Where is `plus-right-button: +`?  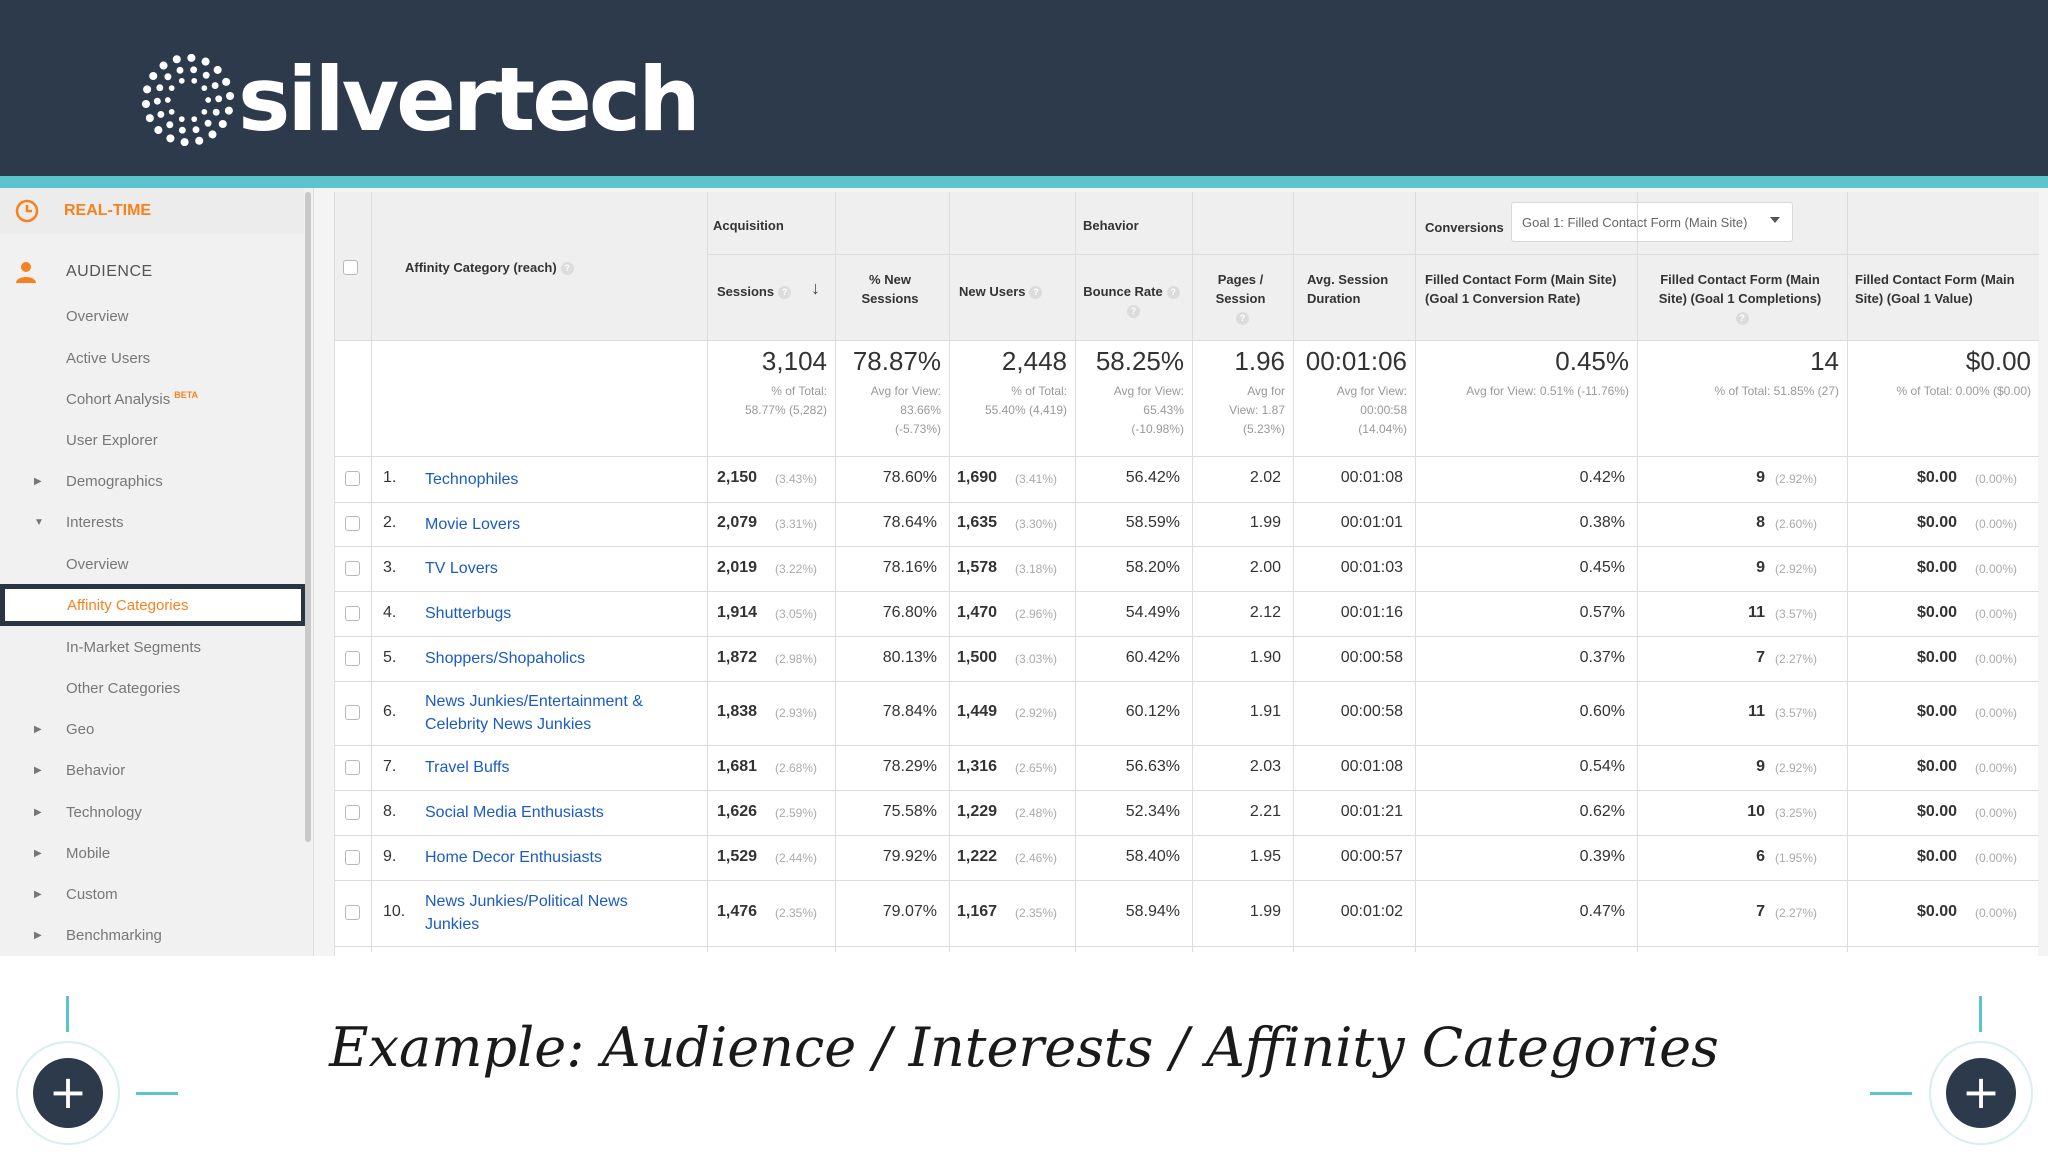
plus-right-button: + is located at coordinates (1981, 1093).